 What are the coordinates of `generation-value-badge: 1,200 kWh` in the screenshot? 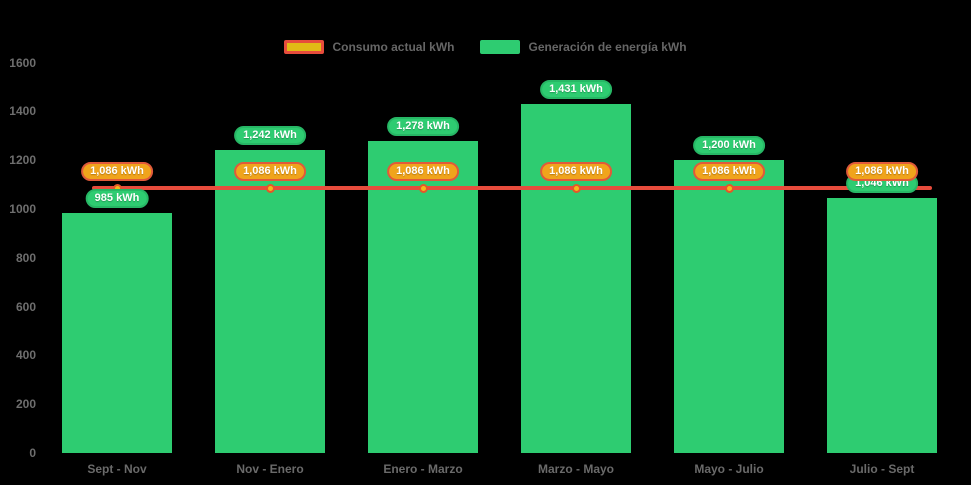 It's located at (729, 146).